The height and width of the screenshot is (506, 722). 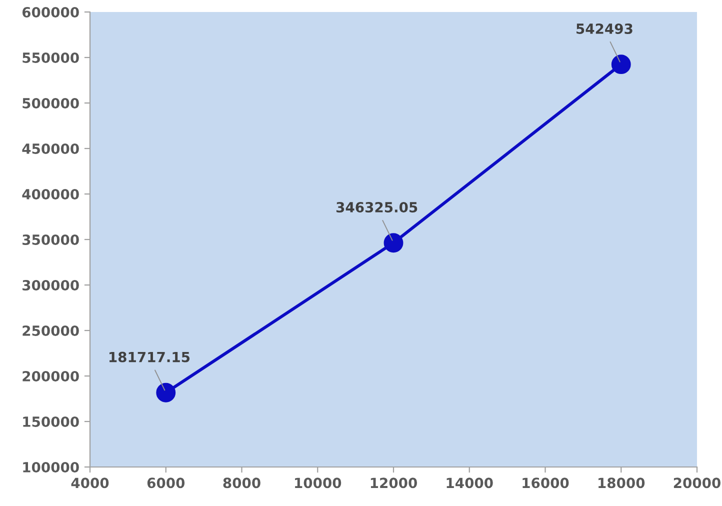 What do you see at coordinates (51, 467) in the screenshot?
I see `y-tick-label: 100000` at bounding box center [51, 467].